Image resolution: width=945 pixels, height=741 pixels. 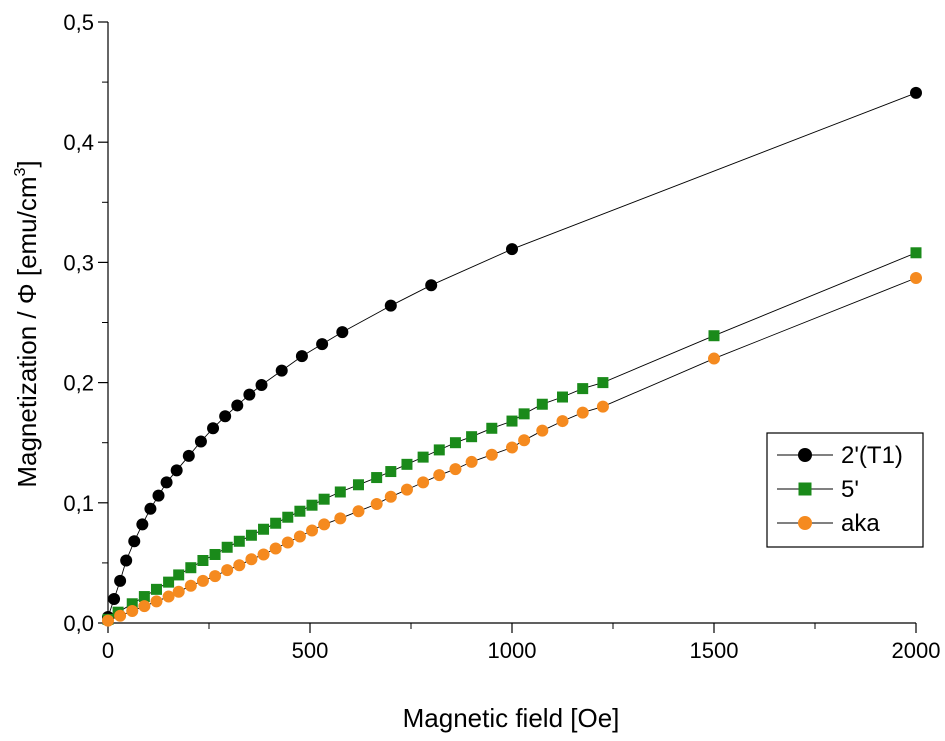 I want to click on legend-box, so click(x=845, y=490).